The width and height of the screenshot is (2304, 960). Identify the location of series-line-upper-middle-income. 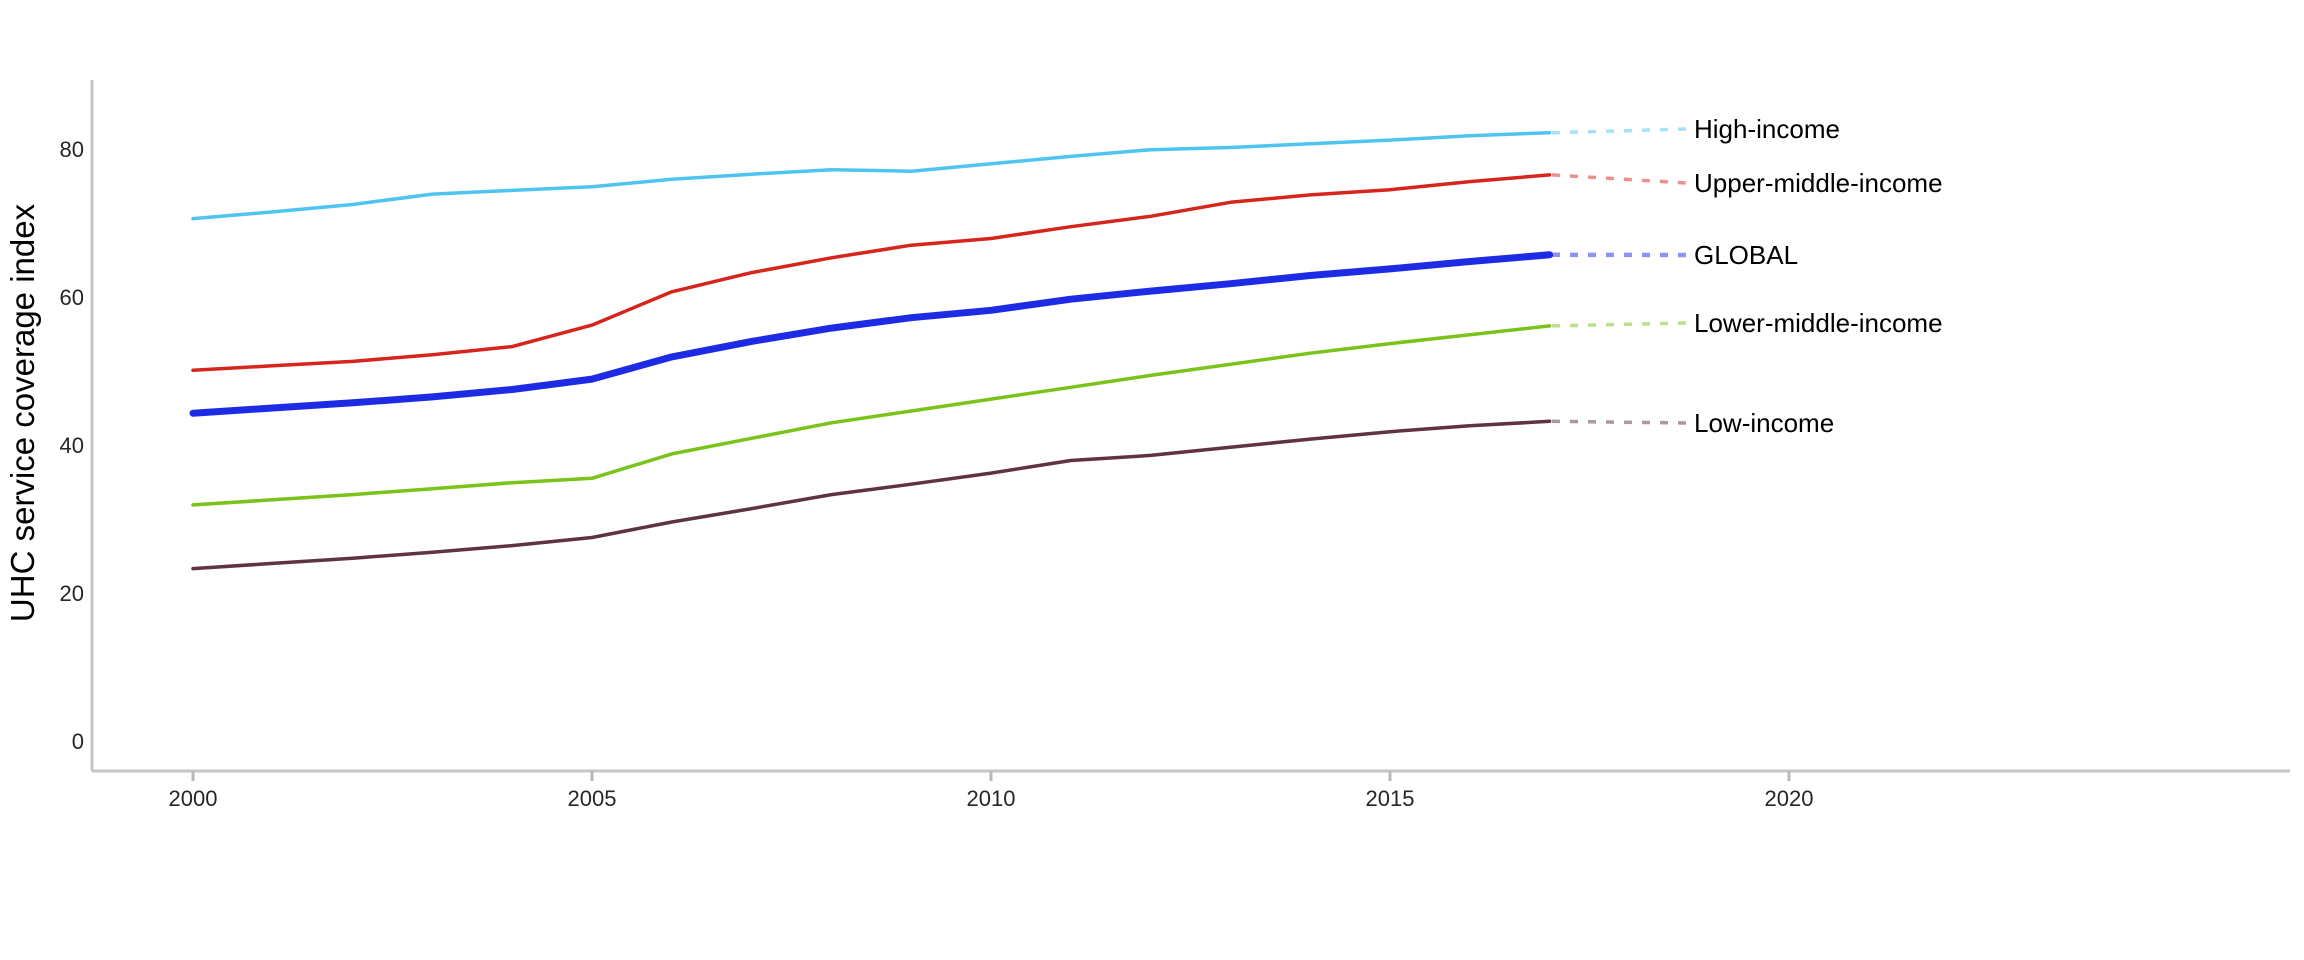
(871, 273).